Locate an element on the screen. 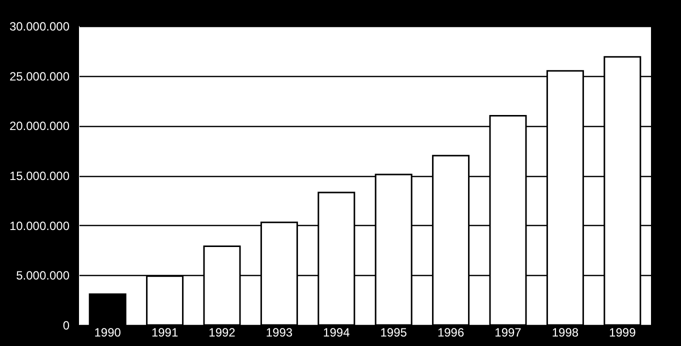 Image resolution: width=681 pixels, height=346 pixels. y-tick-label: 15.000.000 is located at coordinates (39, 176).